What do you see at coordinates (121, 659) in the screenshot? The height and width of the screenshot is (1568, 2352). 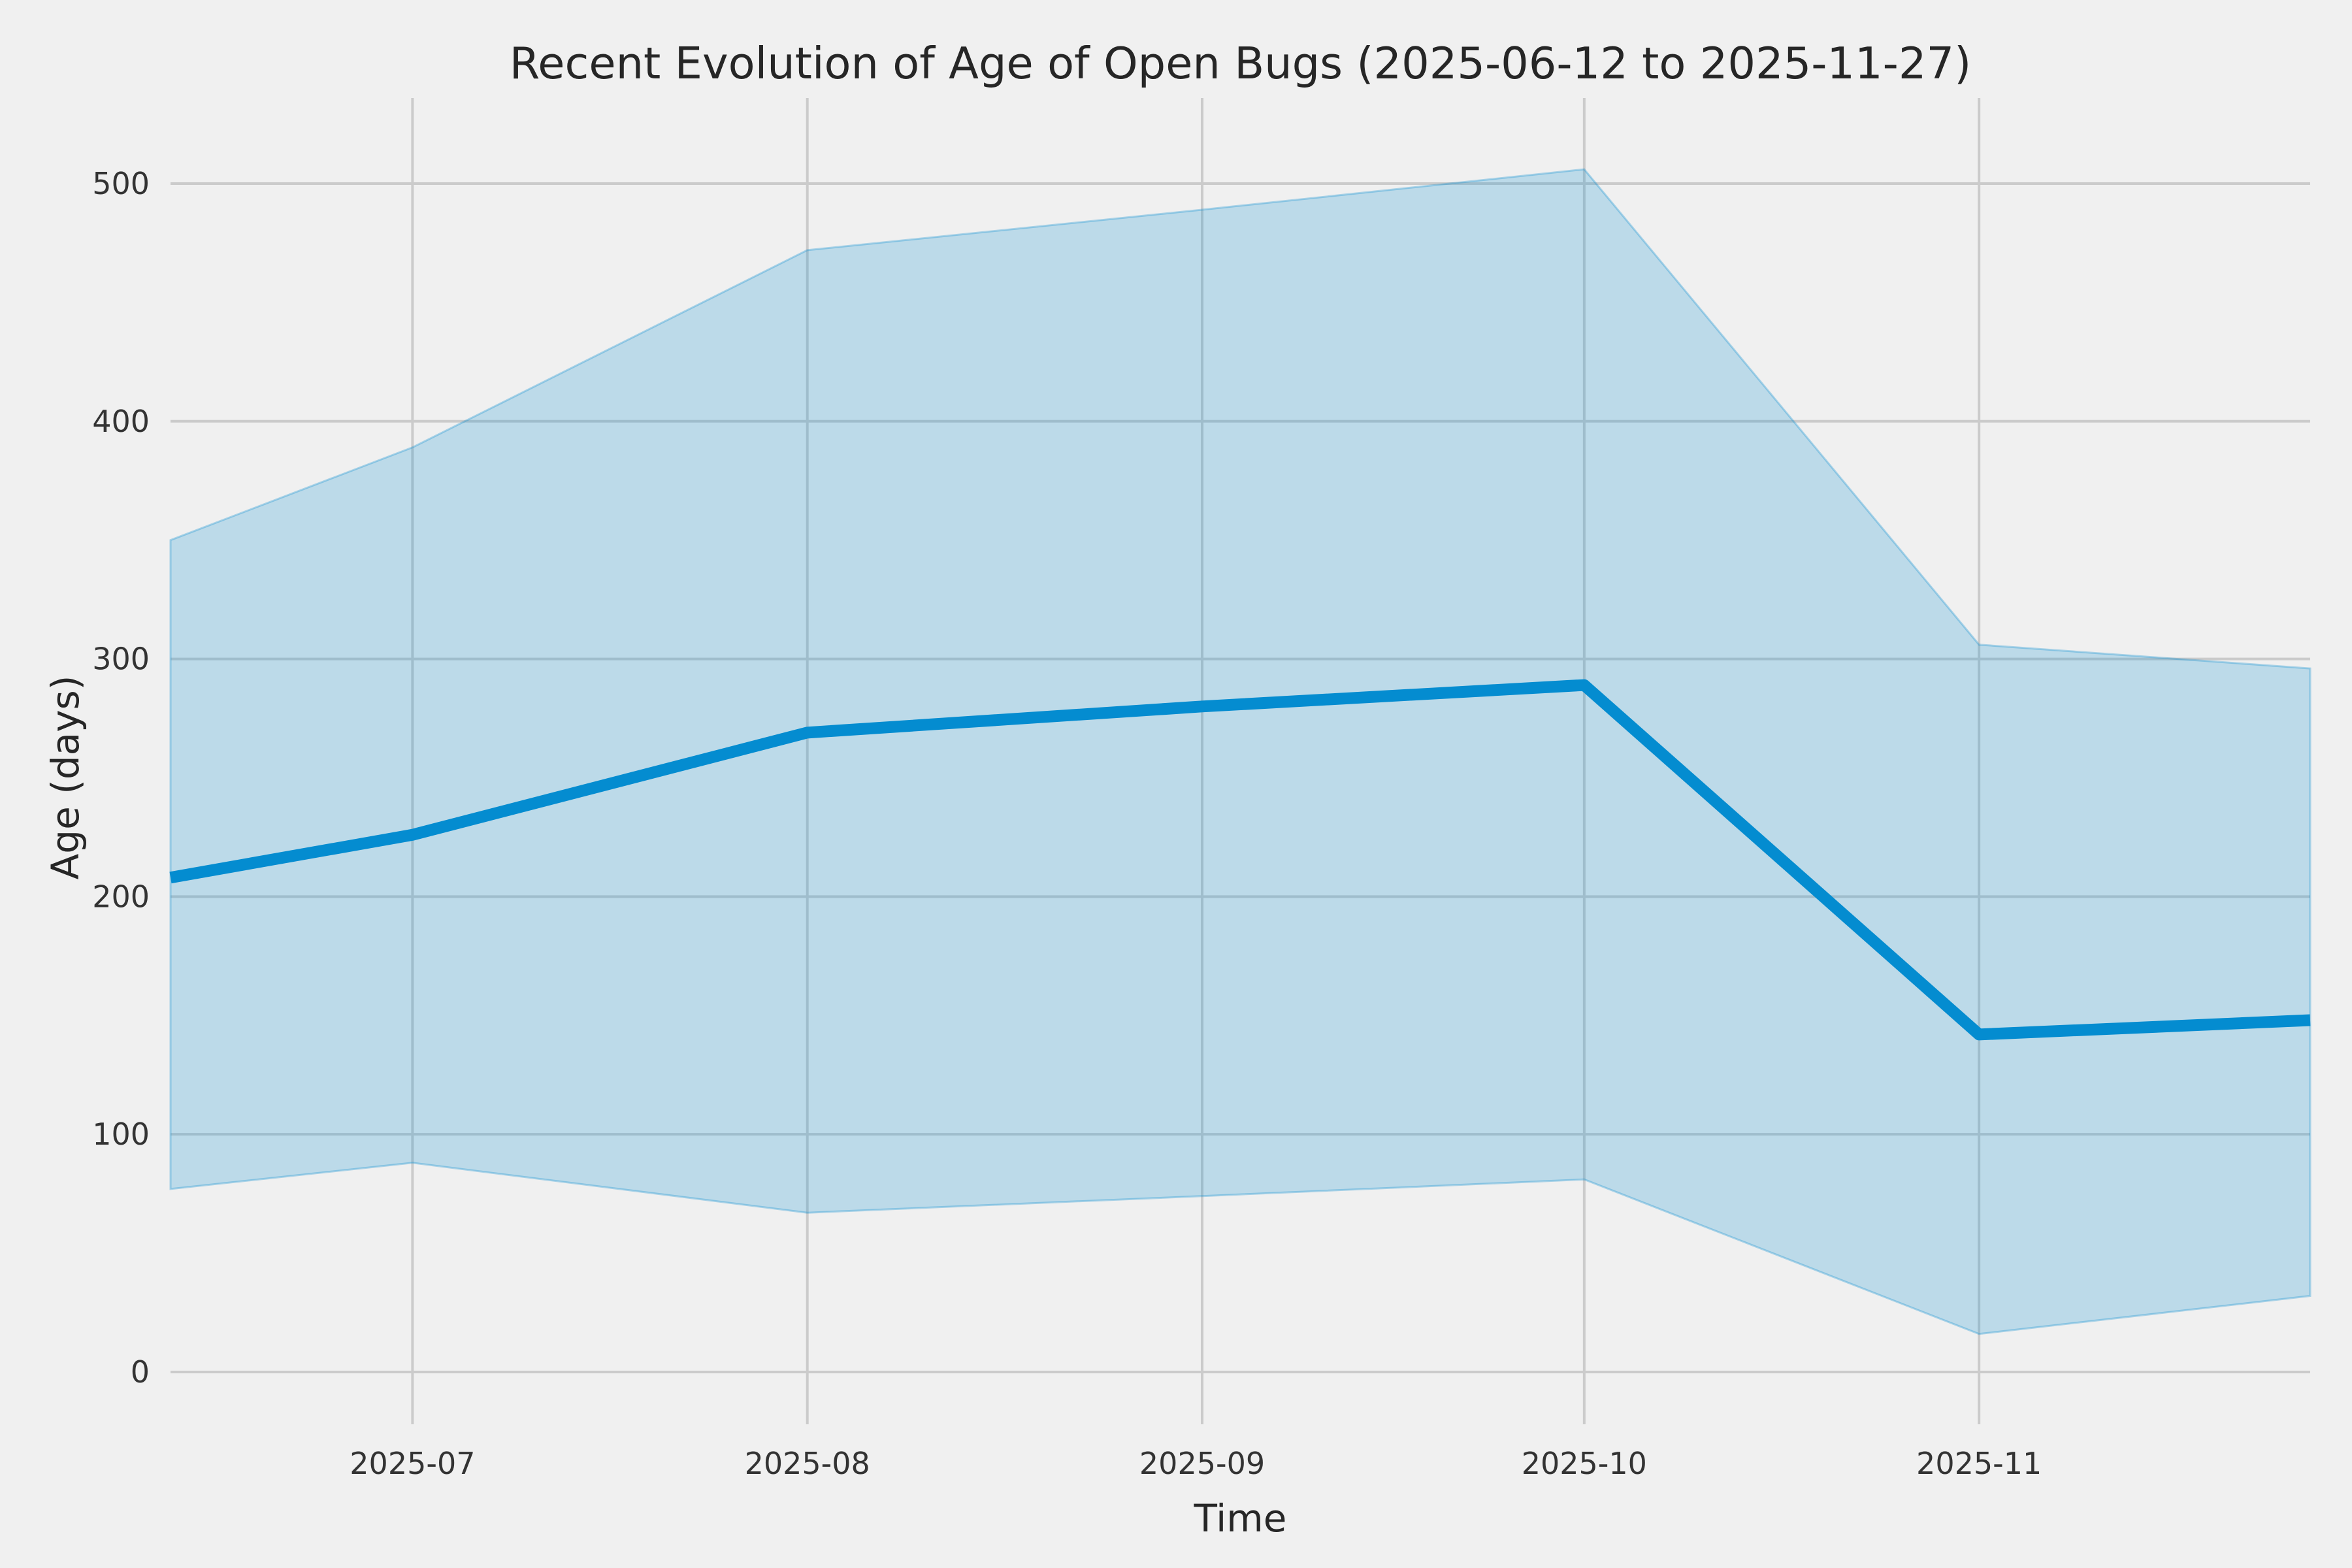 I see `y-tick-label: 300` at bounding box center [121, 659].